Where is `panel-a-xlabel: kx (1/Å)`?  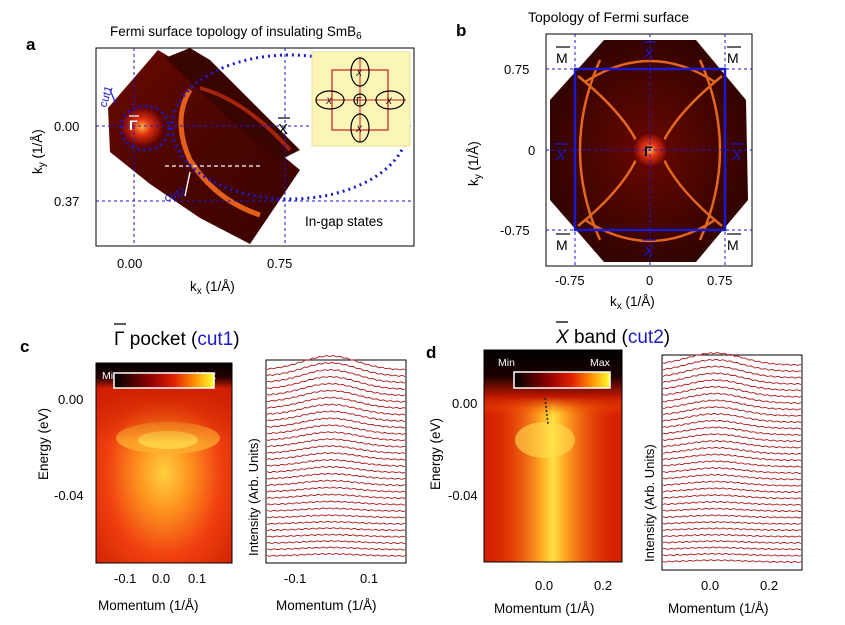
panel-a-xlabel: kx (1/Å) is located at coordinates (212, 288).